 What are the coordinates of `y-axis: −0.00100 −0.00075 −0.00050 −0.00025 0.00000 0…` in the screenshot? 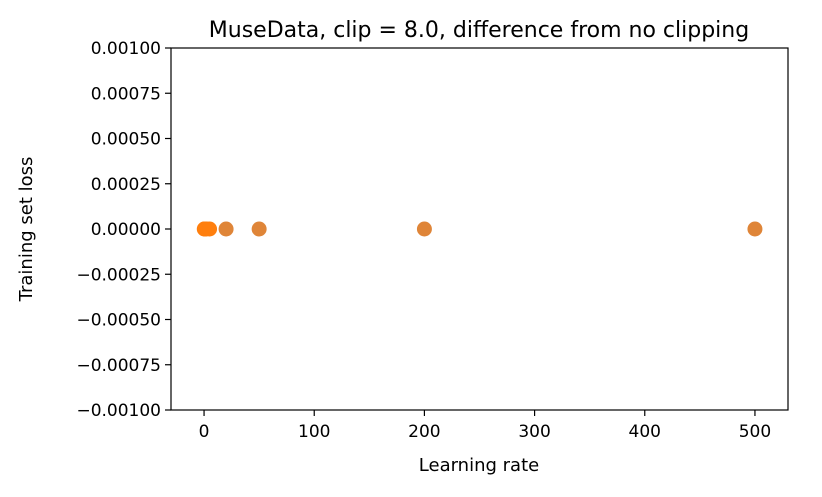 It's located at (123, 230).